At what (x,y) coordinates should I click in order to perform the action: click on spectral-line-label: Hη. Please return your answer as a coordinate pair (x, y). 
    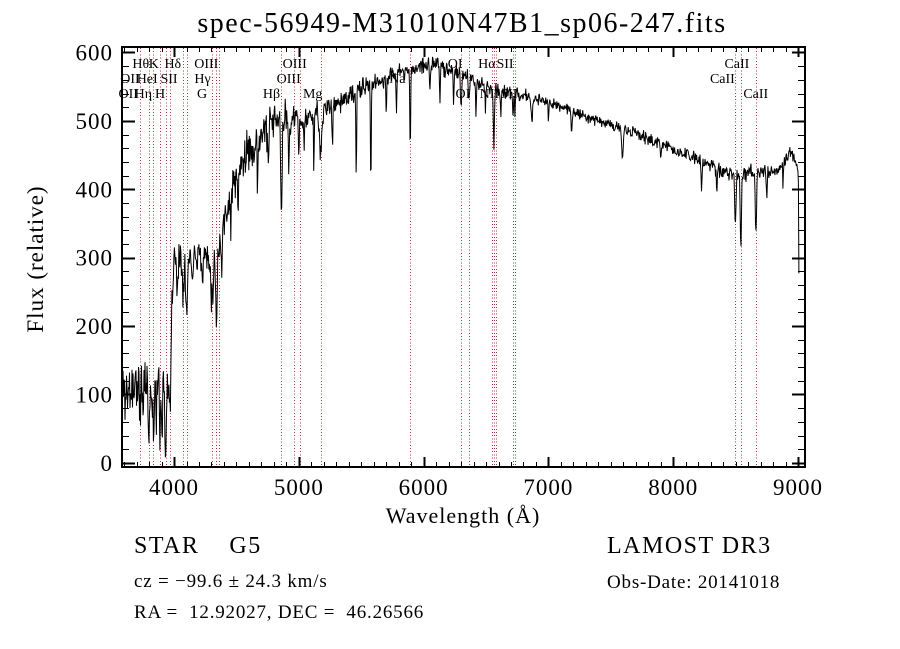
    Looking at the image, I should click on (143, 94).